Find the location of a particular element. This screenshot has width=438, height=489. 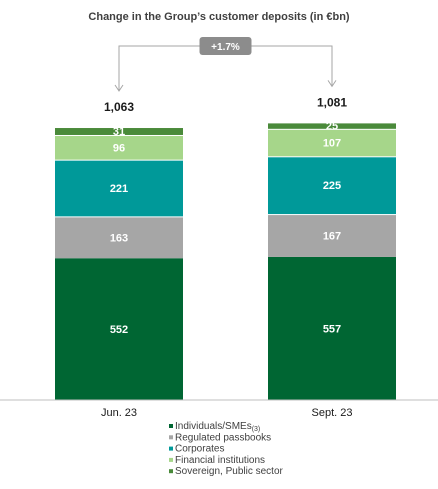

change-annotation: +1.7% is located at coordinates (225, 64).